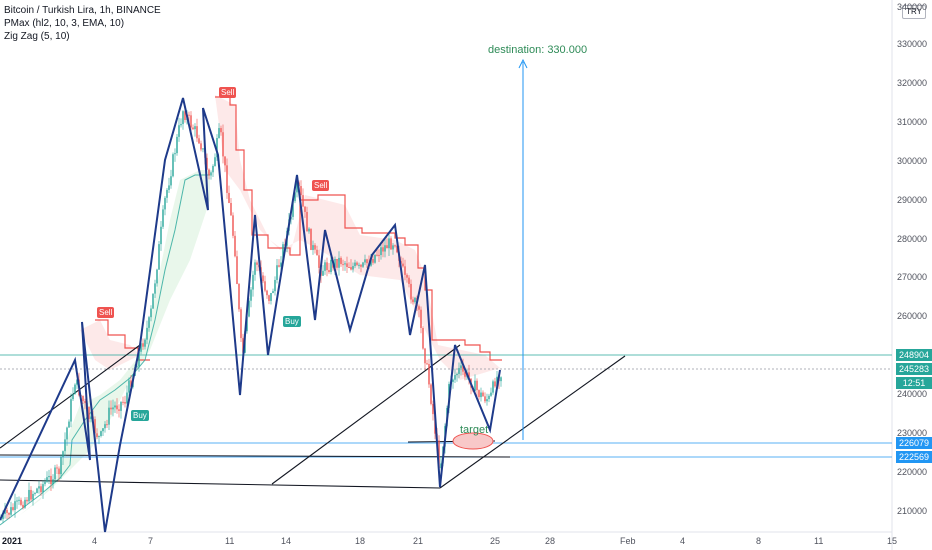  I want to click on sell-signal-label: Sell, so click(228, 92).